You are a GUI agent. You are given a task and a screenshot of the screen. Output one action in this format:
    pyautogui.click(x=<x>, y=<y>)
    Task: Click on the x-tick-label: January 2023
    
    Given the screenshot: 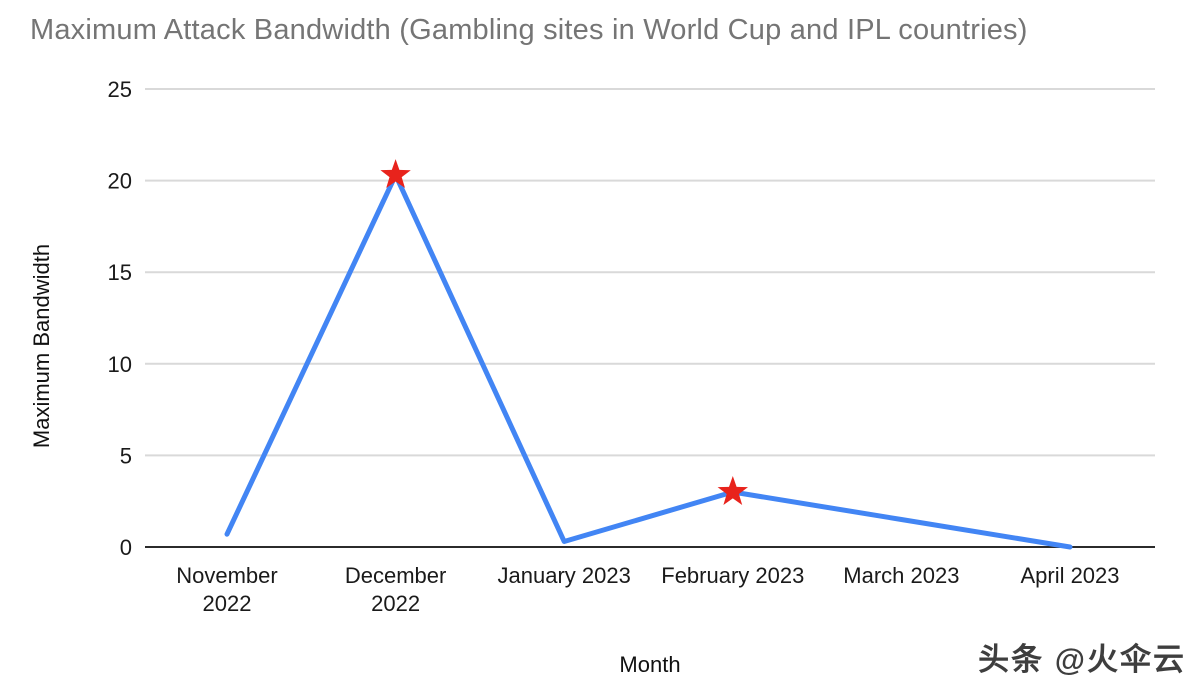 What is the action you would take?
    pyautogui.click(x=564, y=575)
    